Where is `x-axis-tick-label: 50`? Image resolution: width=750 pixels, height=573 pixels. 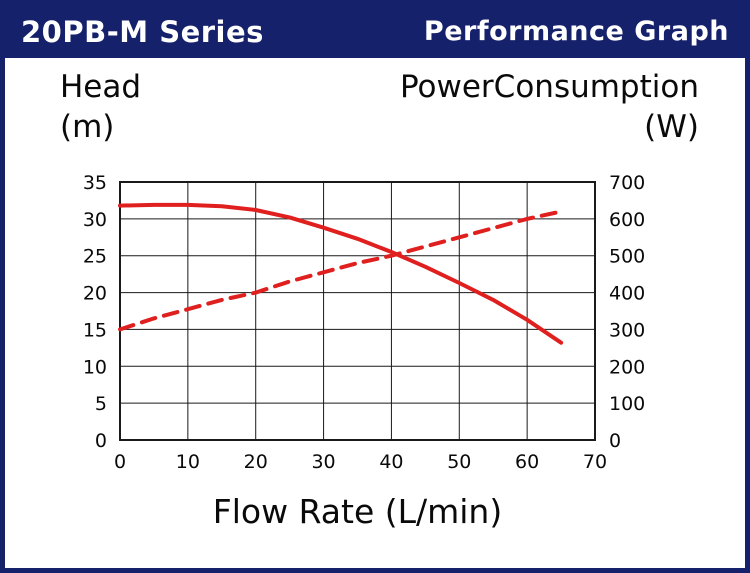 x-axis-tick-label: 50 is located at coordinates (459, 462).